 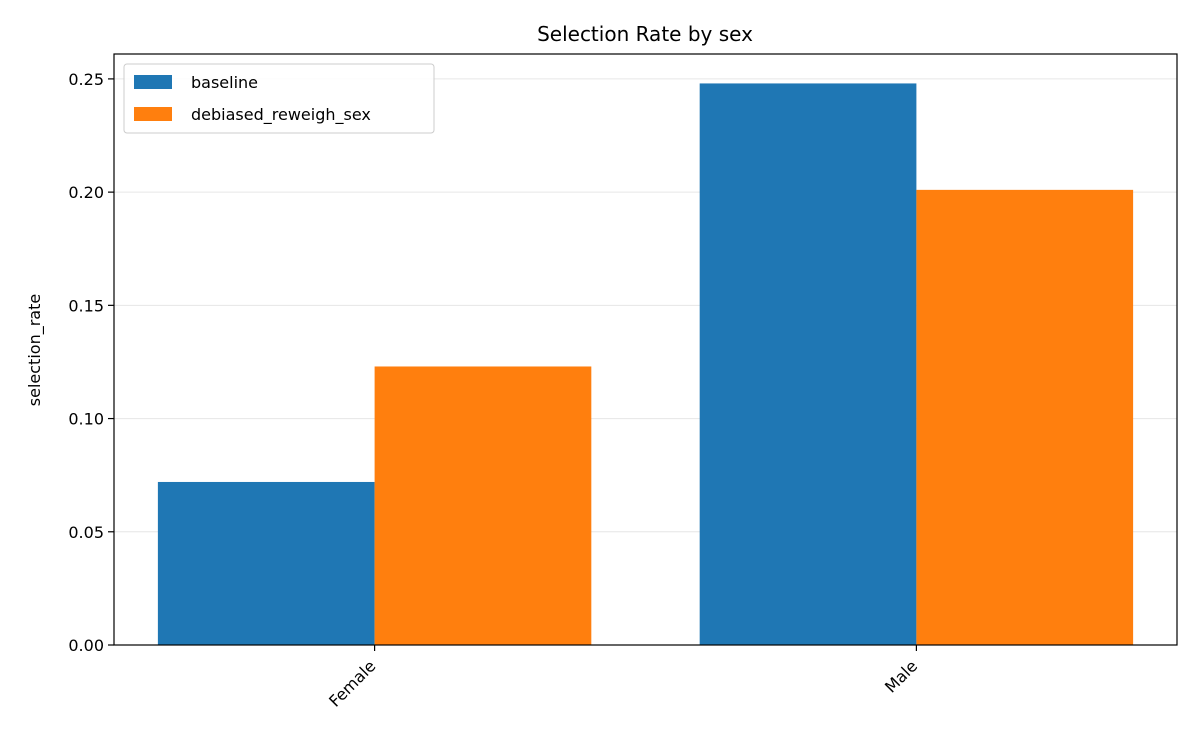 I want to click on y-tick-label: 0.25, so click(x=86, y=79).